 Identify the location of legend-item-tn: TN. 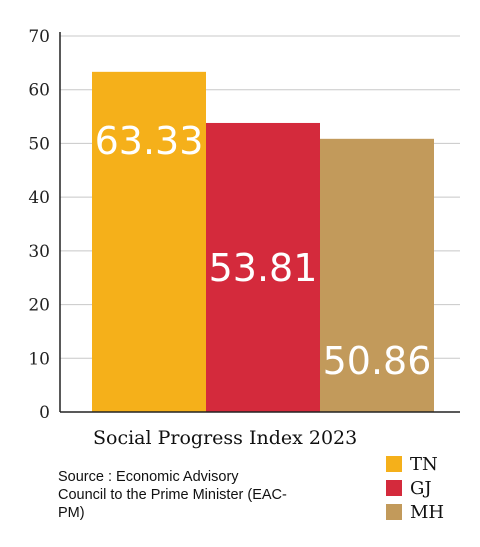
(415, 464).